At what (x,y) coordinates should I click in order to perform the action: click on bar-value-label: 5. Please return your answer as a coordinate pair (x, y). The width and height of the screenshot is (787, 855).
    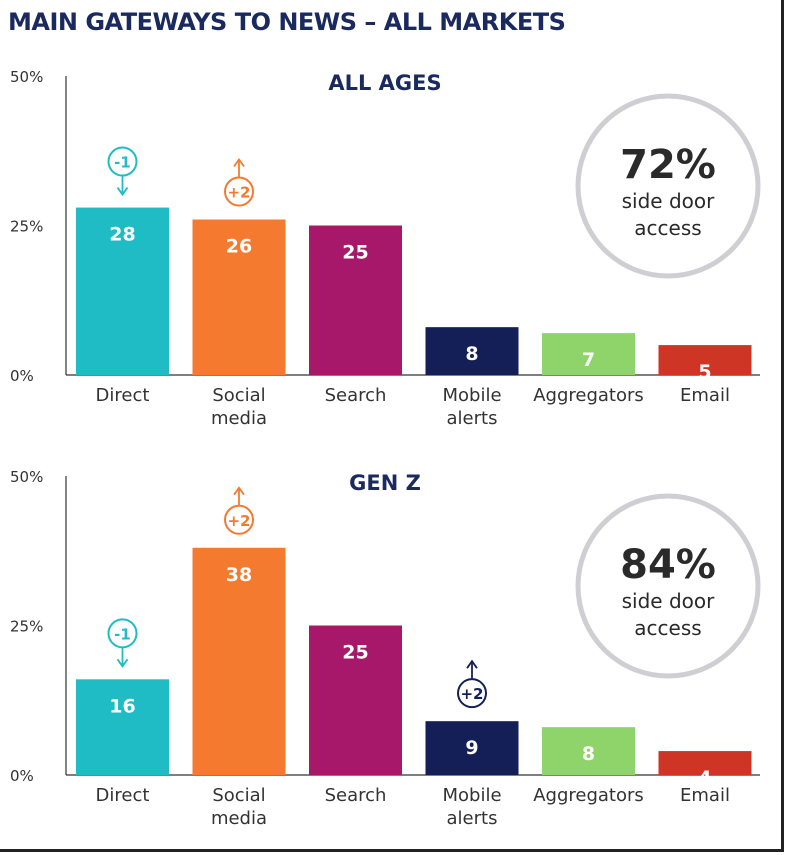
    Looking at the image, I should click on (704, 372).